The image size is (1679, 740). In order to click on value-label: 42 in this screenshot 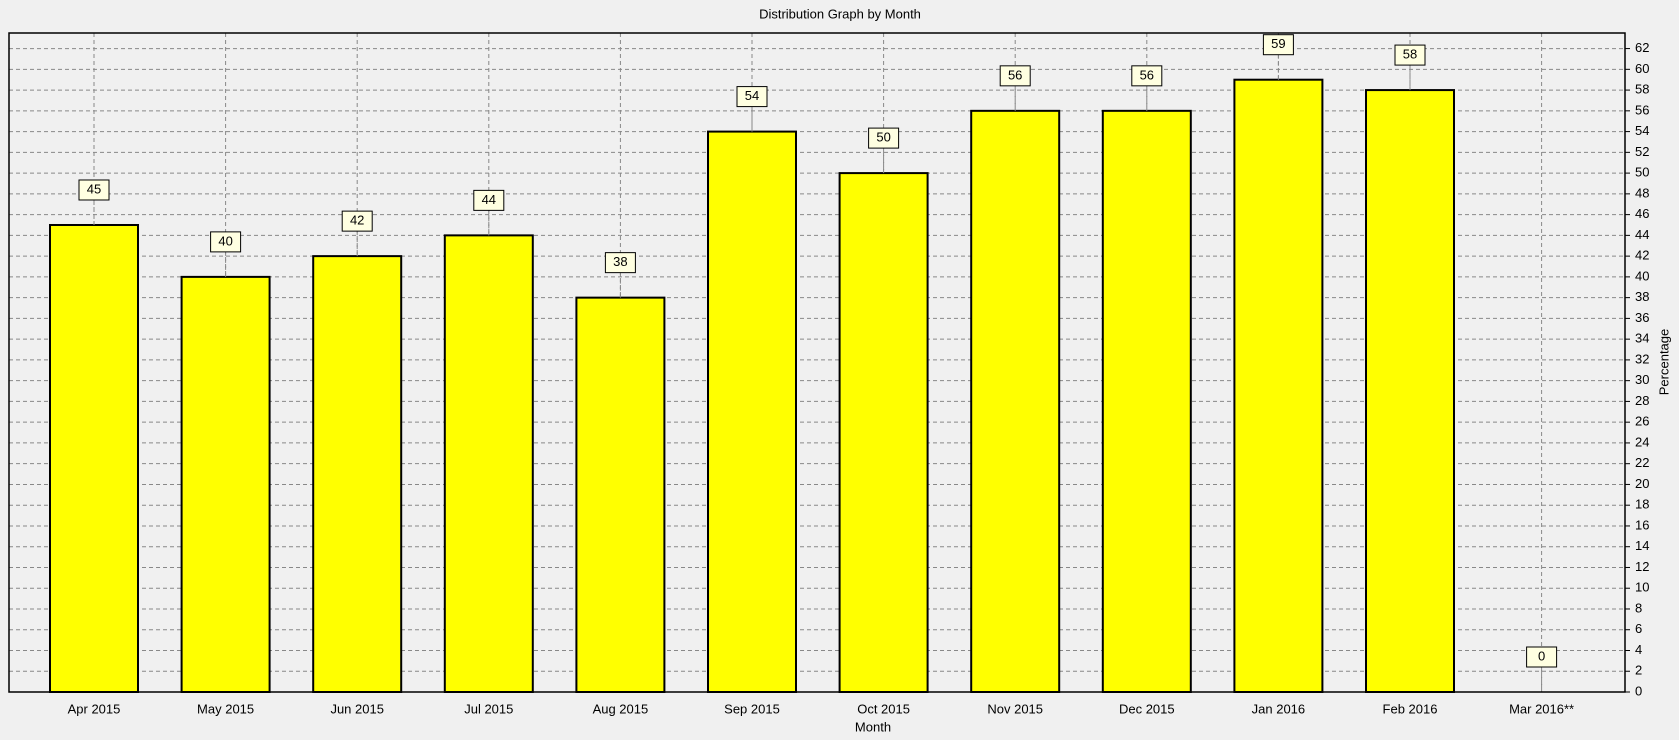, I will do `click(357, 220)`.